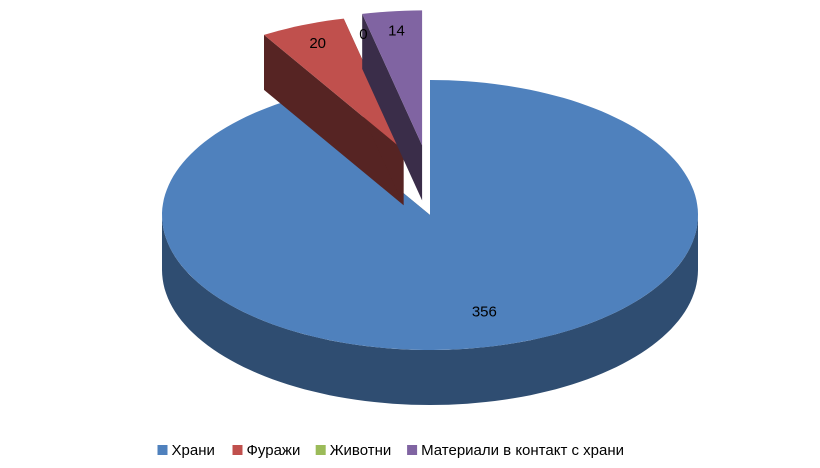  Describe the element at coordinates (193, 450) in the screenshot. I see `legend-label: Храни` at that location.